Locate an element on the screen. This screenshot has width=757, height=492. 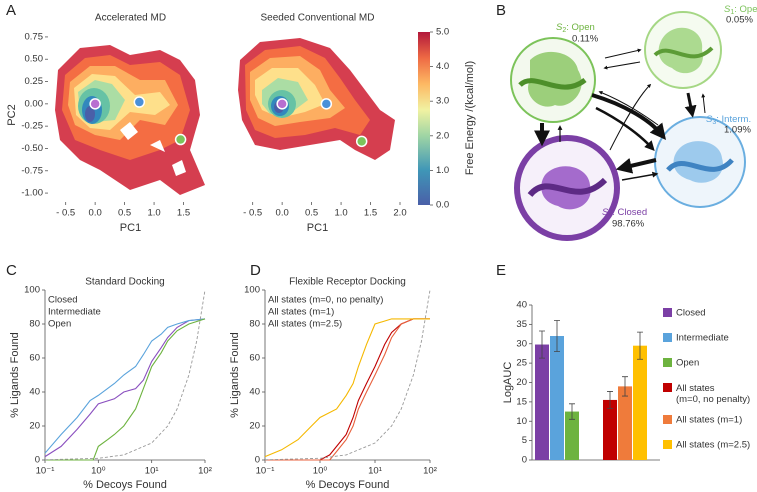
state-label: S4: Closed is located at coordinates (624, 213).